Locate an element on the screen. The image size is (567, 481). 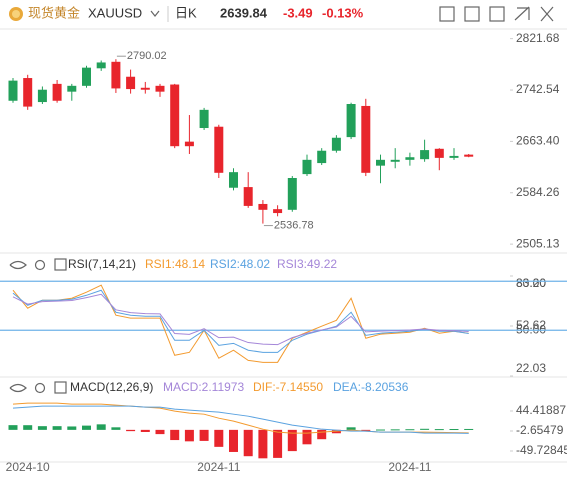
y-tick-label: 2584.26 is located at coordinates (538, 192).